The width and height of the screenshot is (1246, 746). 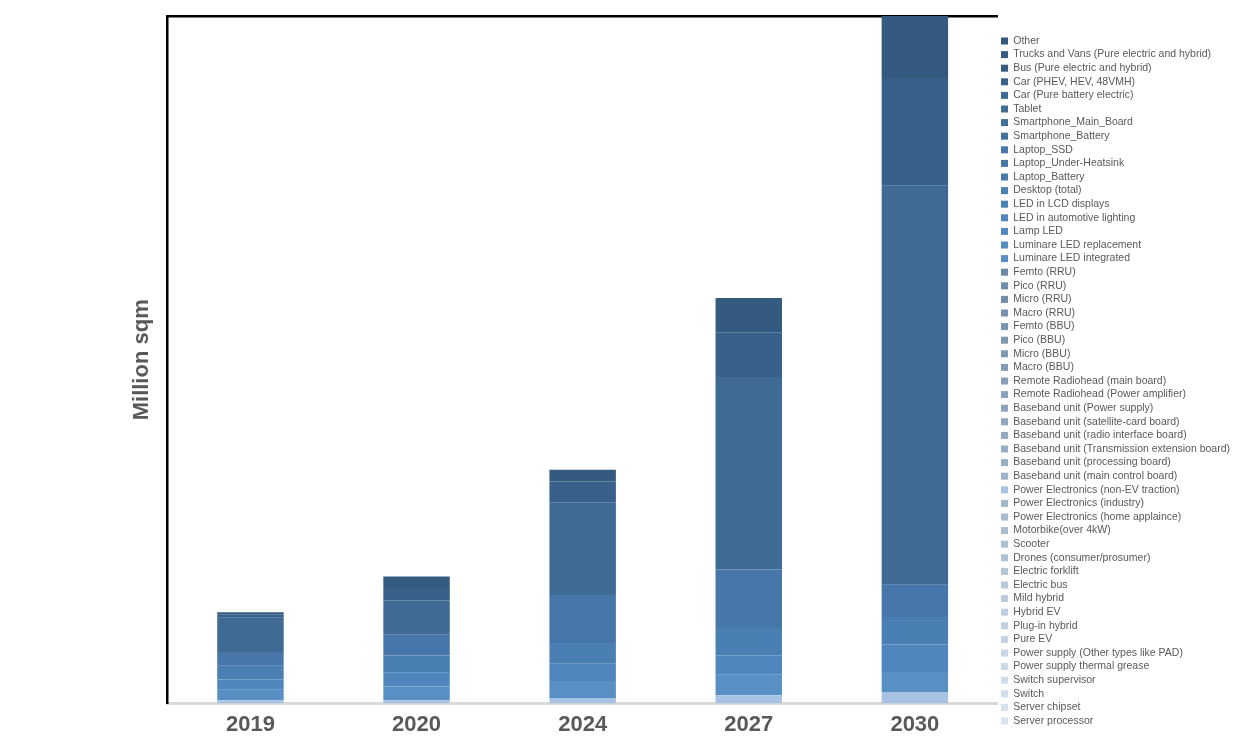 I want to click on x-tick-label: 2024, so click(x=583, y=723).